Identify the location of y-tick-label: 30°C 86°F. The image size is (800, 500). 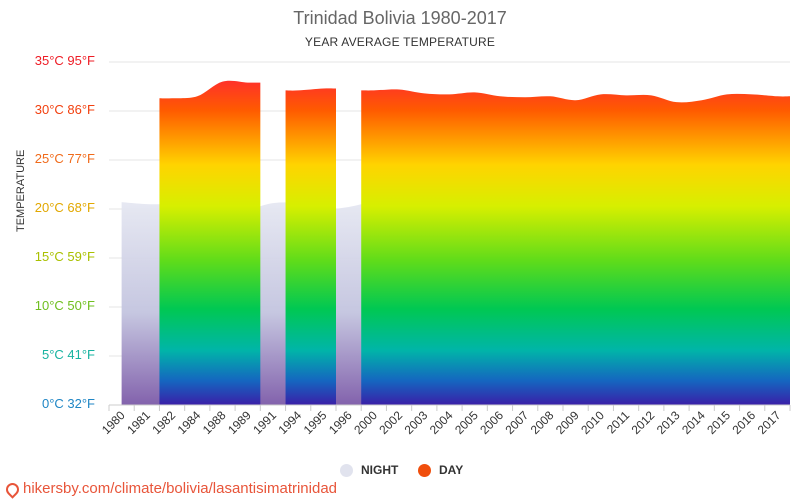
(64, 109).